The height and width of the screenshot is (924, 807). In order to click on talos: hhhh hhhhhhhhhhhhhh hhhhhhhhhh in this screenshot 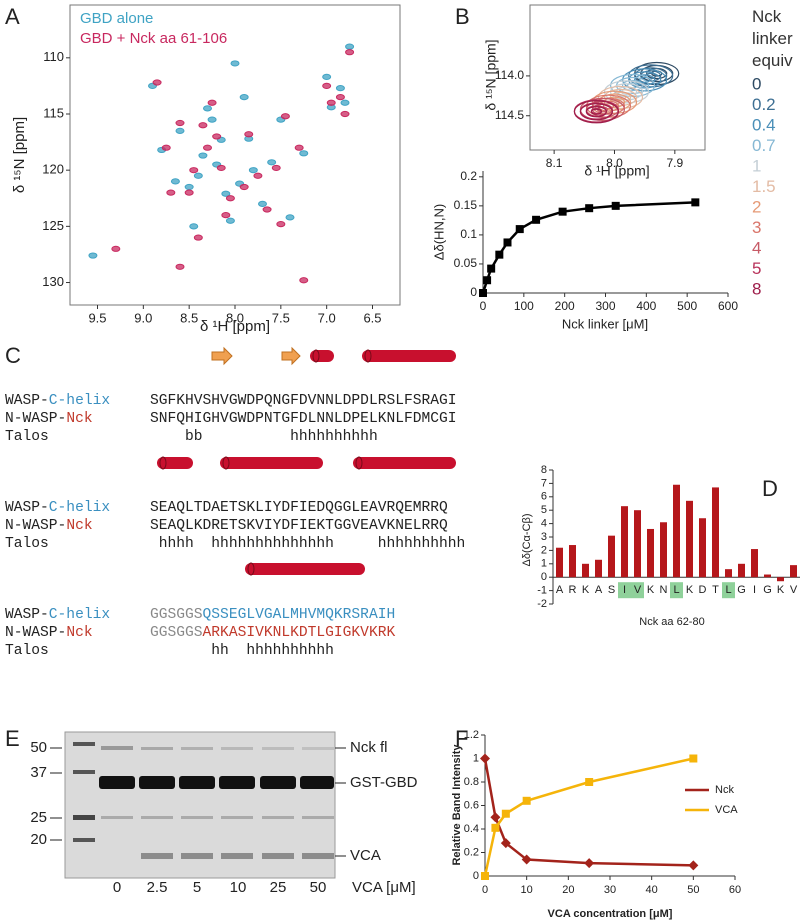, I will do `click(307, 544)`.